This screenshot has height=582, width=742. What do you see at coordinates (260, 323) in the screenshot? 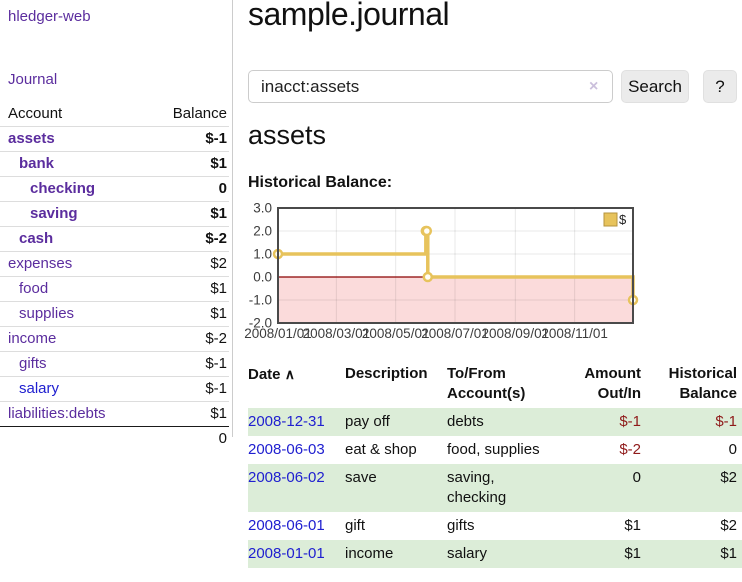
I see `svg-text: -2.0` at bounding box center [260, 323].